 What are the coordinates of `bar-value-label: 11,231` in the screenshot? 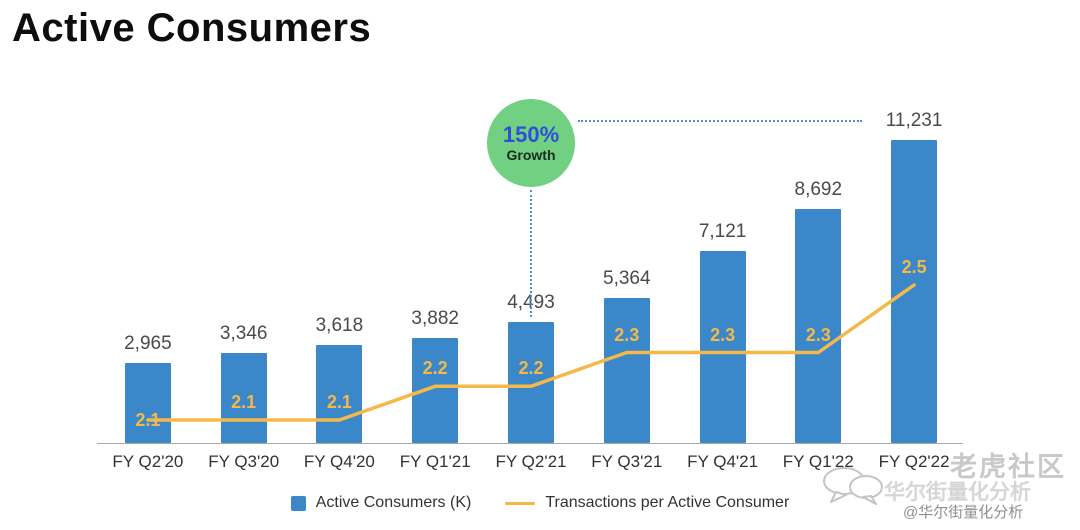 It's located at (914, 120).